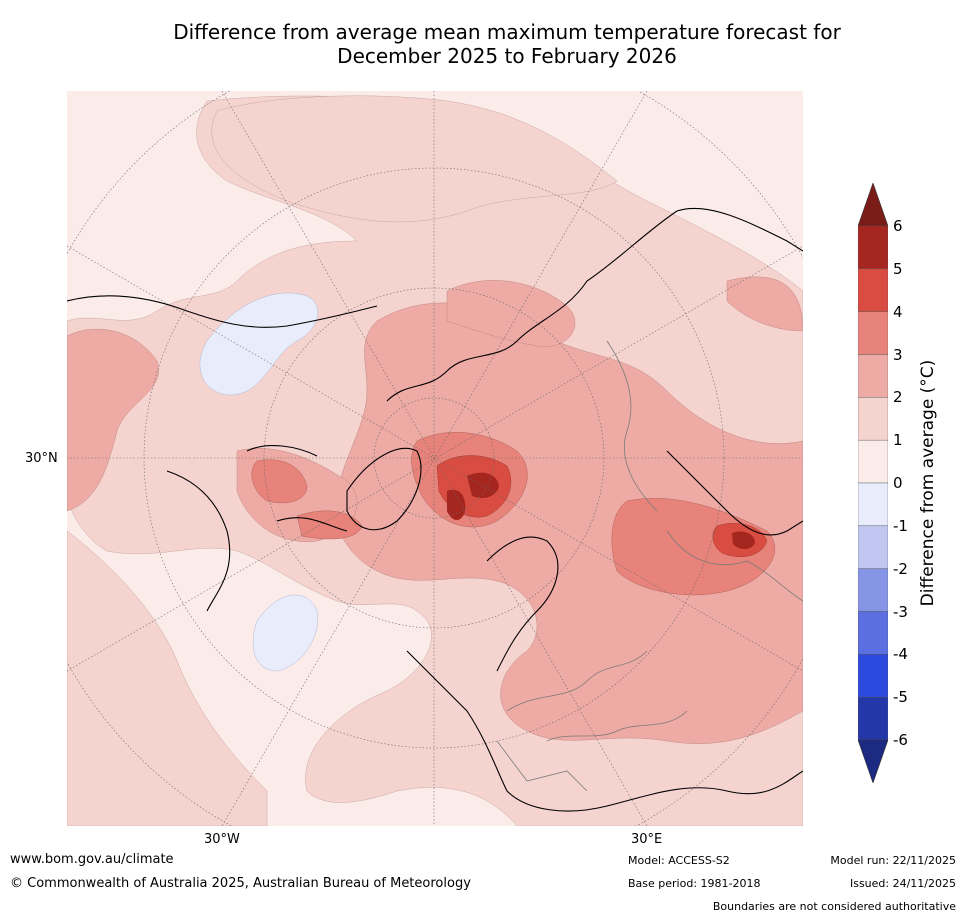 This screenshot has height=919, width=965. Describe the element at coordinates (456, 504) in the screenshot. I see `anomaly-5-6-region-south` at that location.